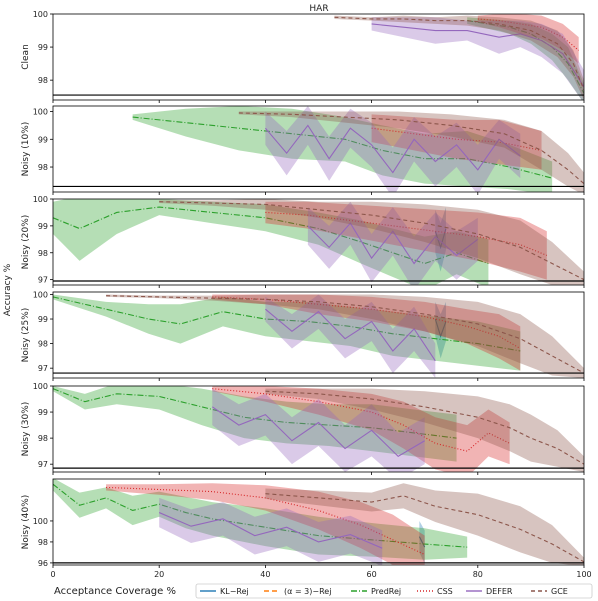 This screenshot has width=598, height=601. Describe the element at coordinates (26, 149) in the screenshot. I see `panel-ylabel: Noisy (10%)` at that location.